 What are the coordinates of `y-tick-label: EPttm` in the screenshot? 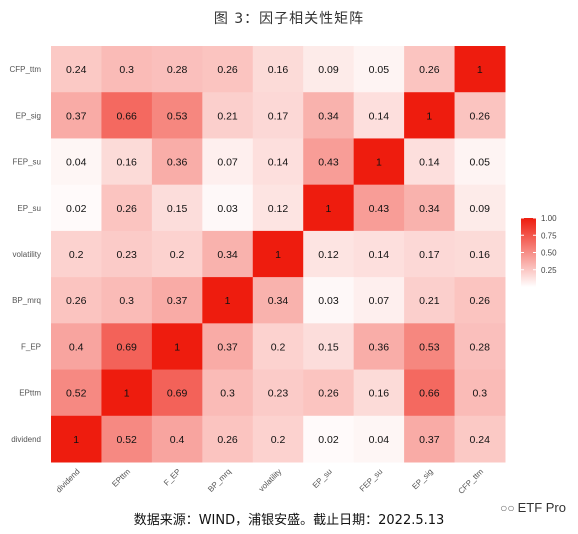 It's located at (30, 393).